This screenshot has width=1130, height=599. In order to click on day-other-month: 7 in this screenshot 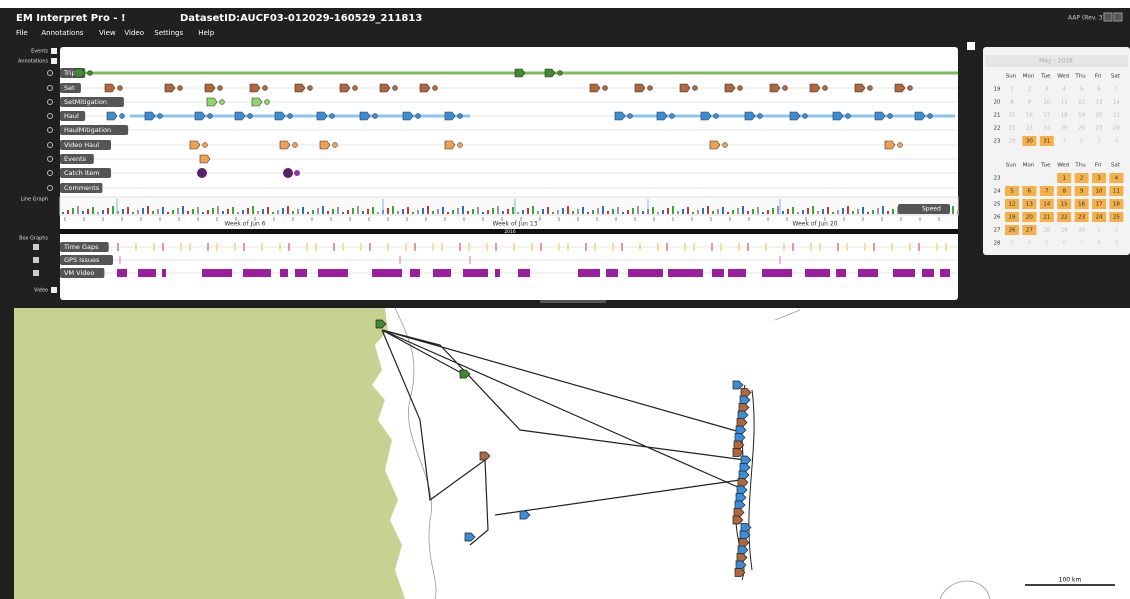, I will do `click(1082, 244)`.